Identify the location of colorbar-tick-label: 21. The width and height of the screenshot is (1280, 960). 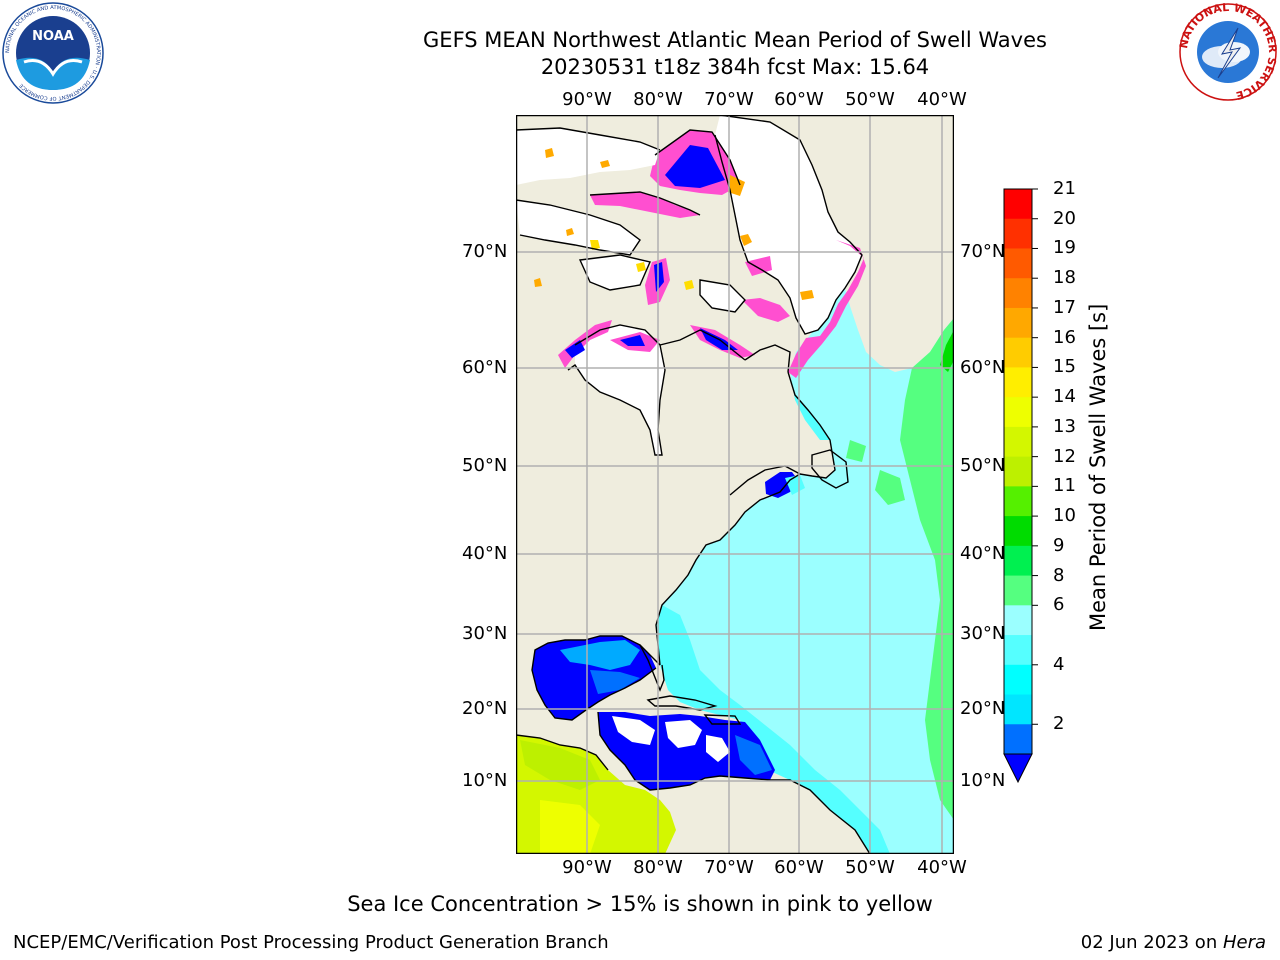
(1064, 188).